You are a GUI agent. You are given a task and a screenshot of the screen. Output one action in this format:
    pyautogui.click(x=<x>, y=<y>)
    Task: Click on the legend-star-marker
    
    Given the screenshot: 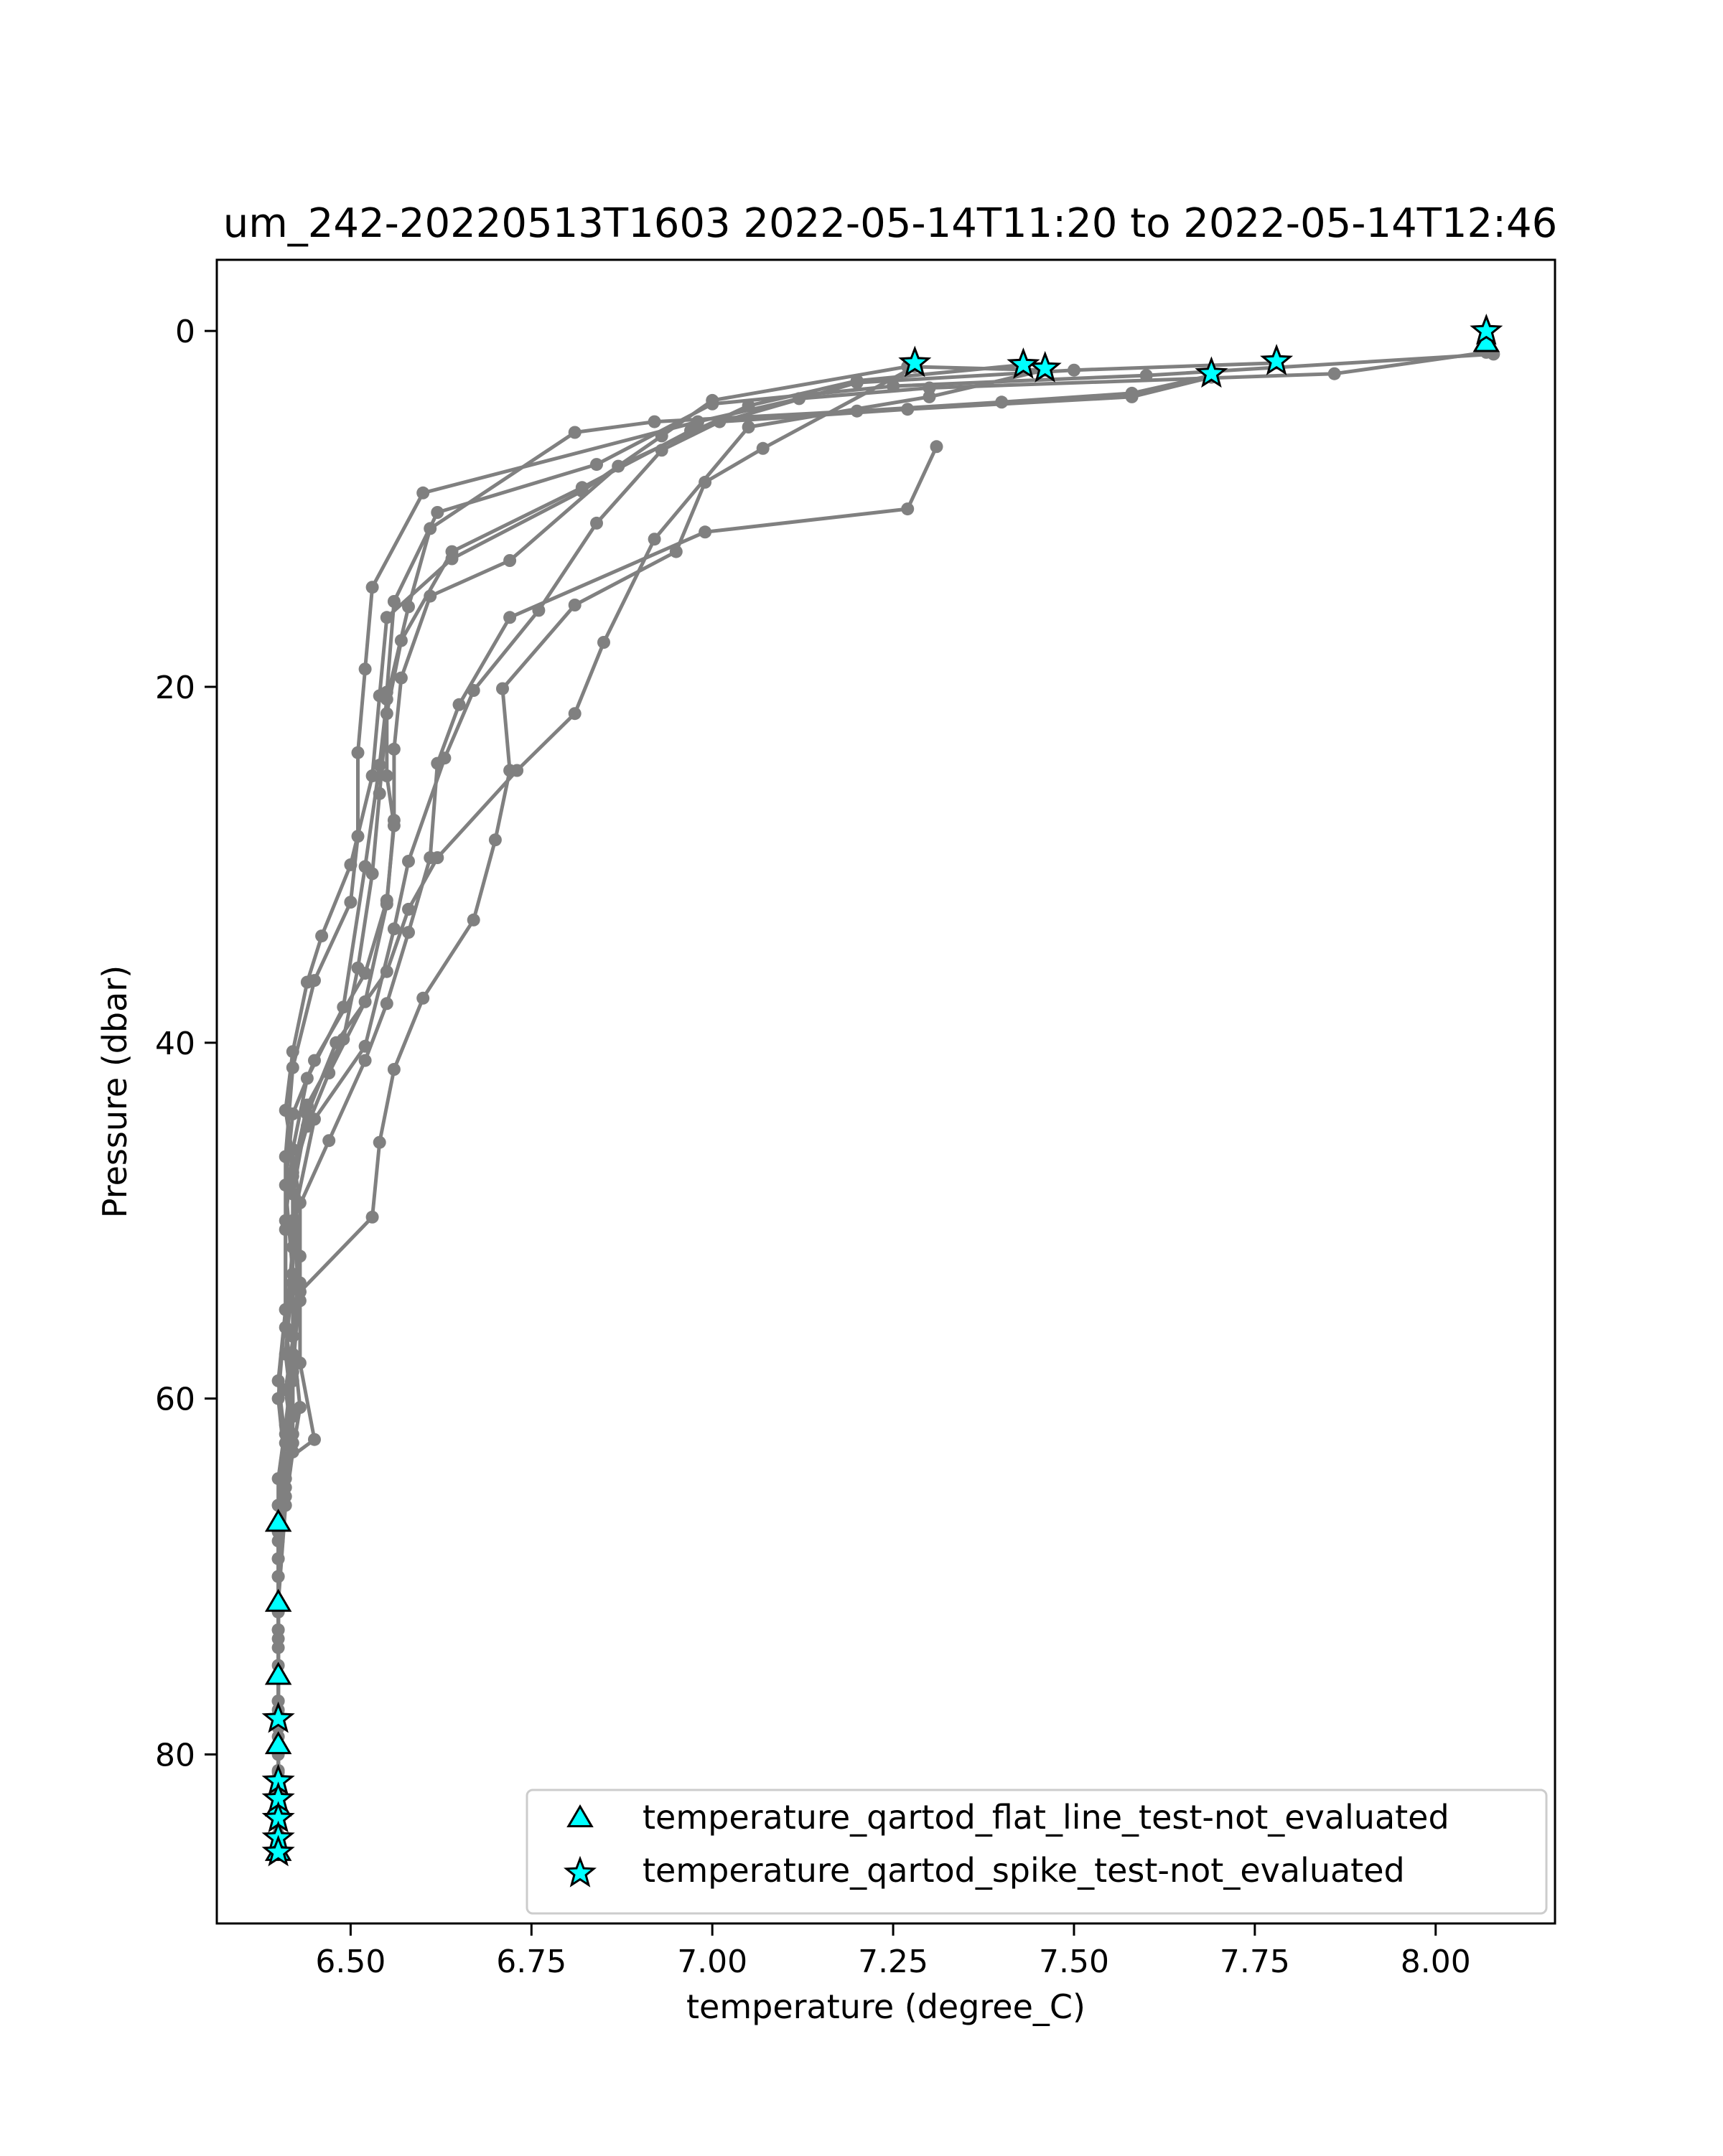 What is the action you would take?
    pyautogui.click(x=580, y=1871)
    